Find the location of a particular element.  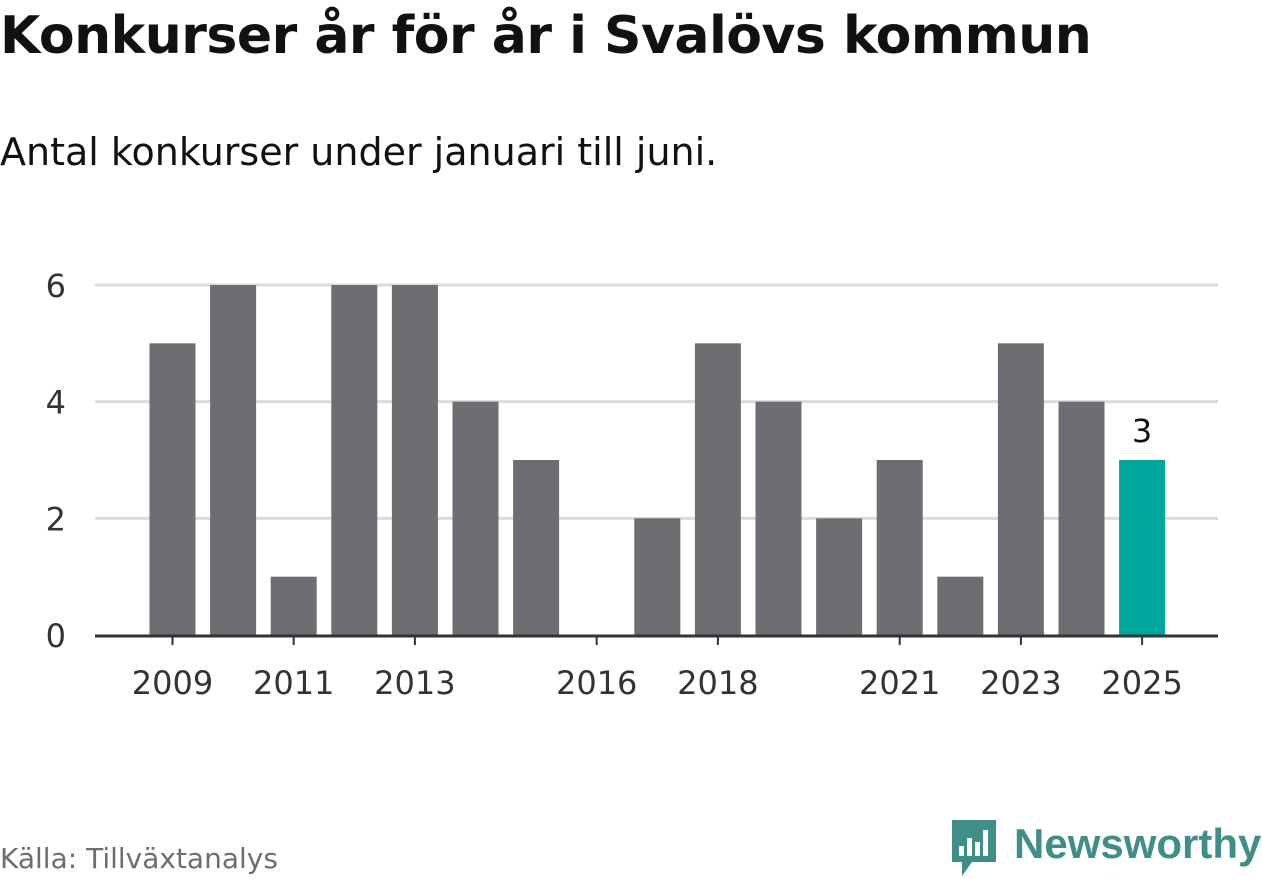

bar-2013 is located at coordinates (414, 460).